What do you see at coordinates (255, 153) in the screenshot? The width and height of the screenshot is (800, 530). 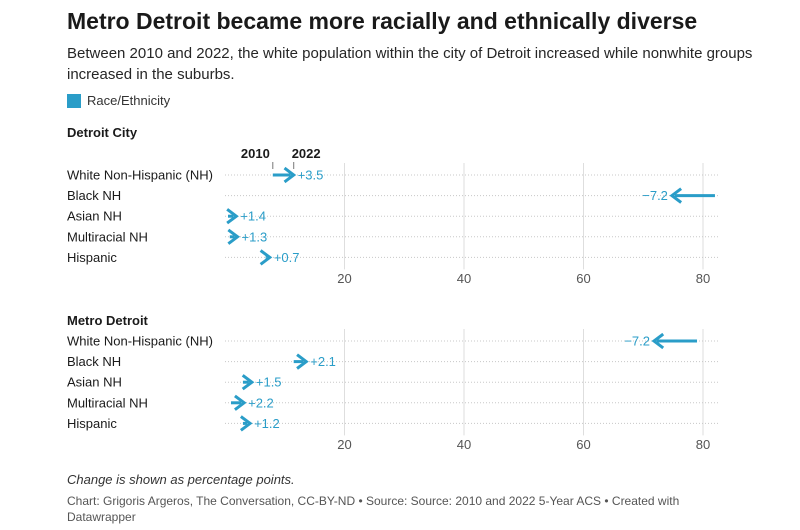 I see `year-label-start: 2010` at bounding box center [255, 153].